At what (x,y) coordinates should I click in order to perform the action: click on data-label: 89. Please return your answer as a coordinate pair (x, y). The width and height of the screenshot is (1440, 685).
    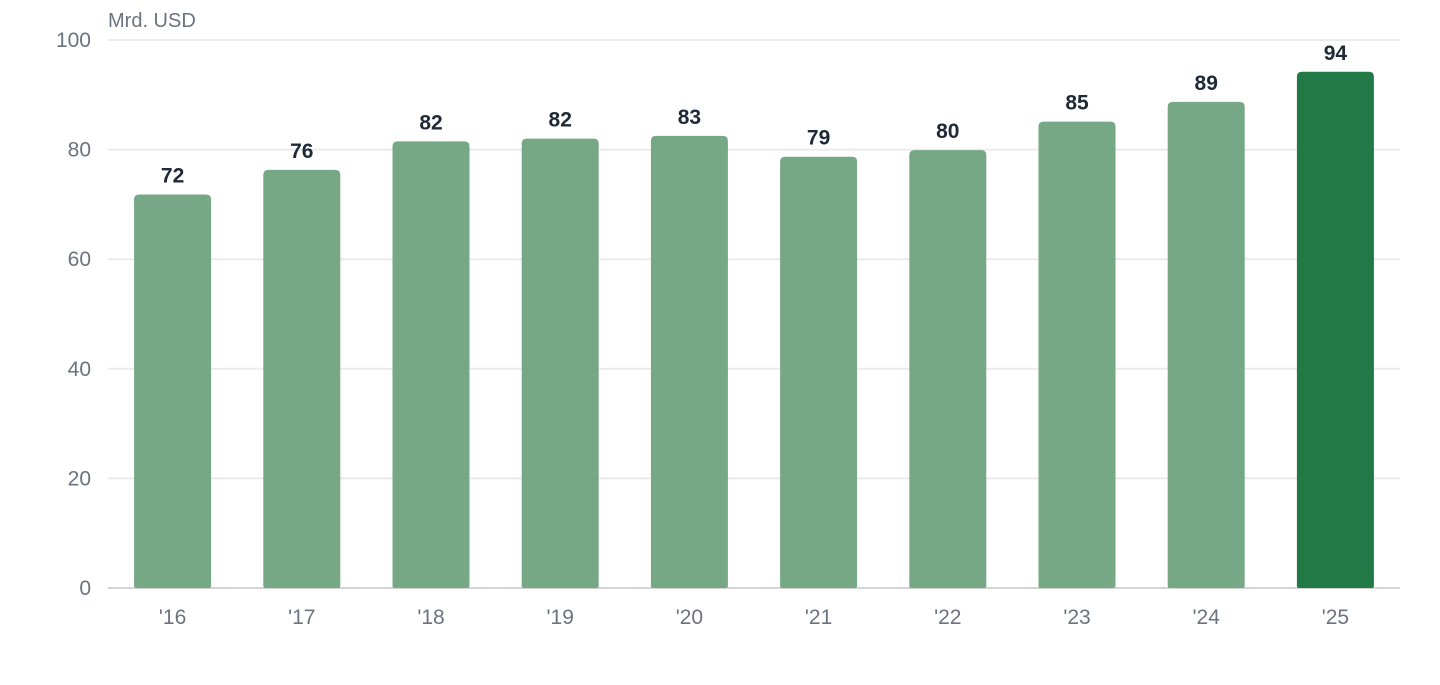
    Looking at the image, I should click on (1206, 83).